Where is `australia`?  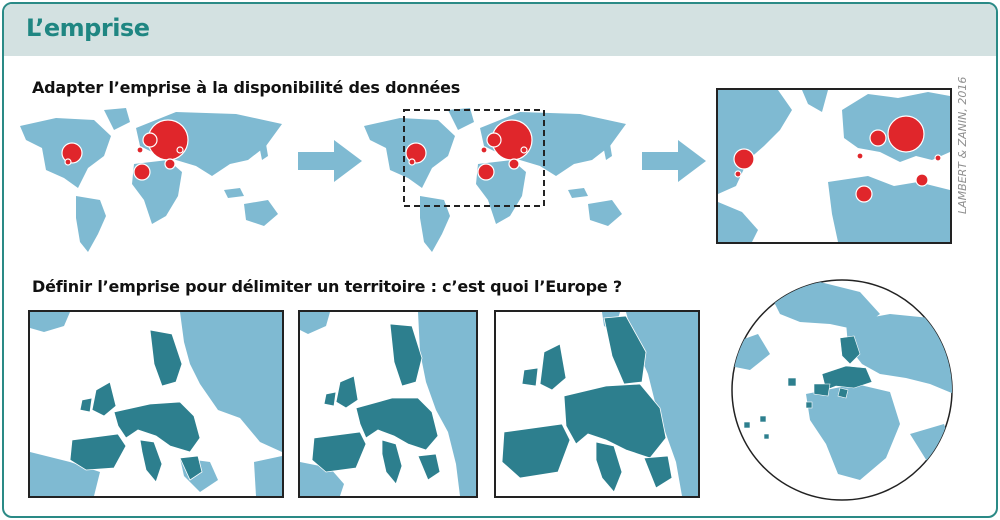 australia is located at coordinates (261, 213).